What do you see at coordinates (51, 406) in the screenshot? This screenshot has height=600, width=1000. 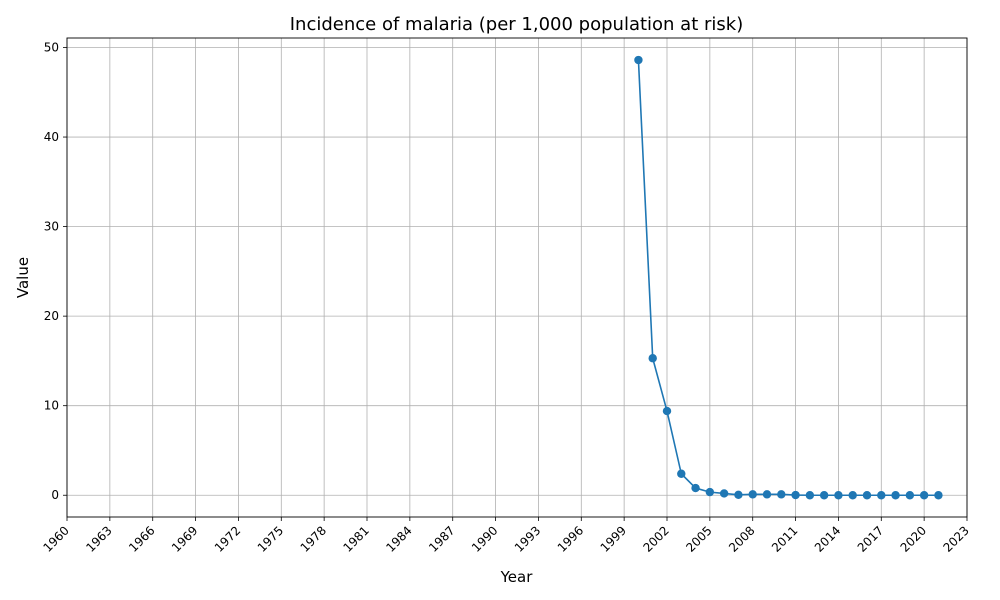 I see `y-tick-label: 10` at bounding box center [51, 406].